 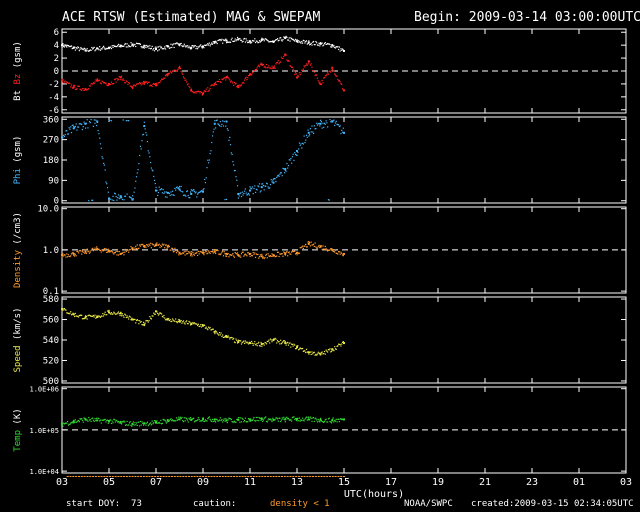 What do you see at coordinates (56, 202) in the screenshot?
I see `ytick-label-phi: 0` at bounding box center [56, 202].